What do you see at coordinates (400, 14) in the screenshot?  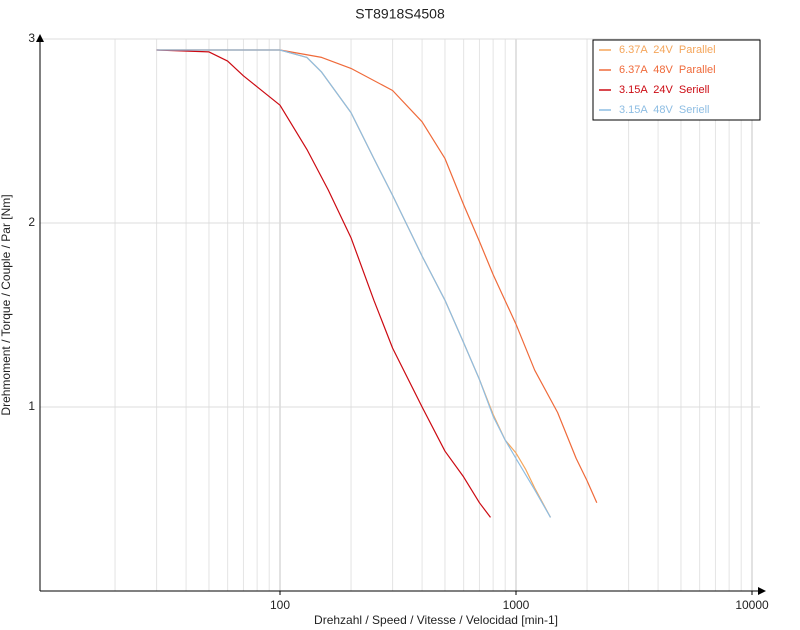 I see `chart-title: ST8918S4508` at bounding box center [400, 14].